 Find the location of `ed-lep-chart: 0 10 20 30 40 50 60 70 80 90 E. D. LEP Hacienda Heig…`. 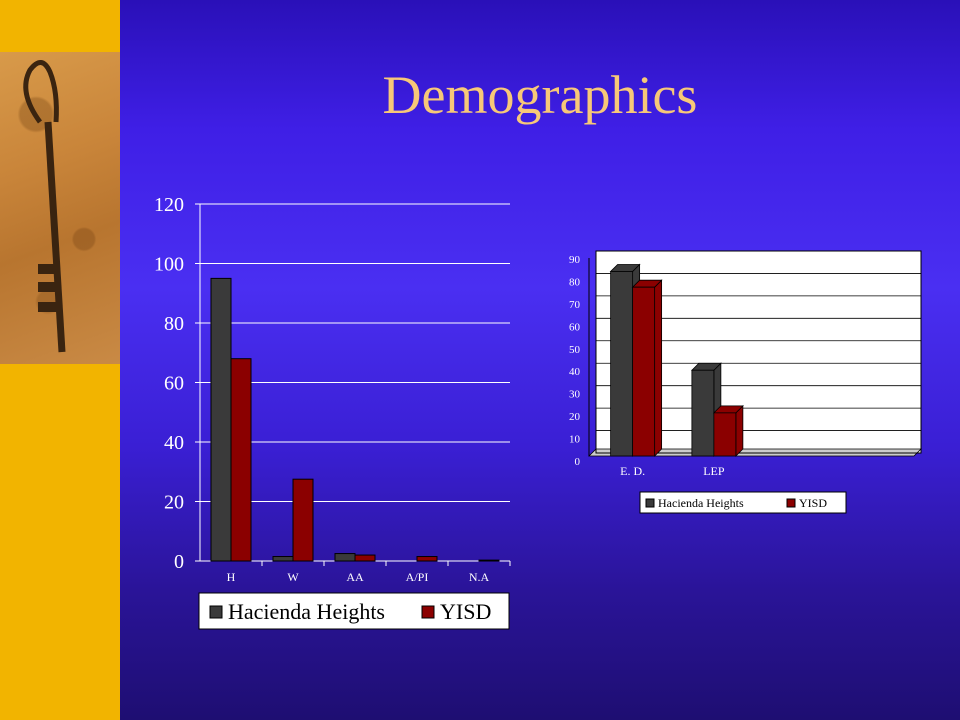

ed-lep-chart: 0 10 20 30 40 50 60 70 80 90 E. D. LEP Hacienda Heig… is located at coordinates (745, 382).